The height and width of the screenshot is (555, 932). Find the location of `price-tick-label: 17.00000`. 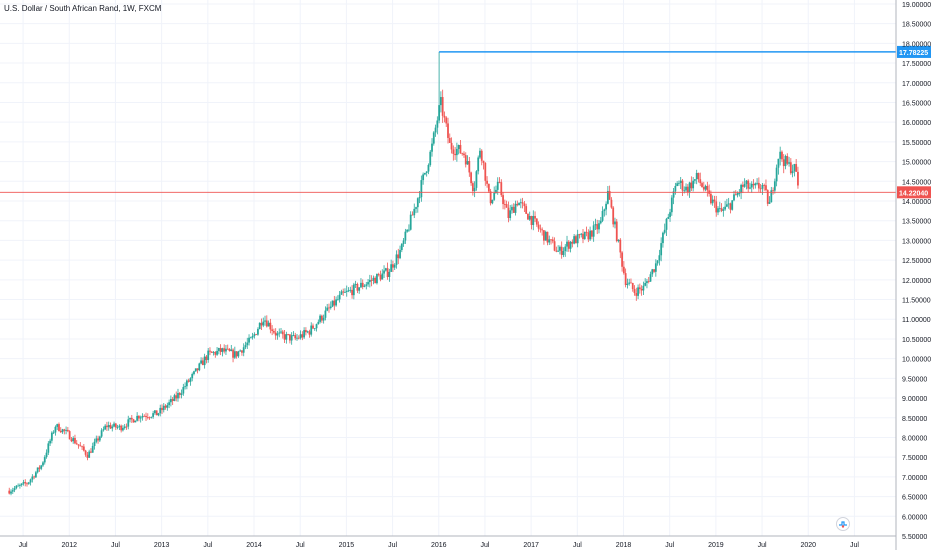

price-tick-label: 17.00000 is located at coordinates (916, 84).